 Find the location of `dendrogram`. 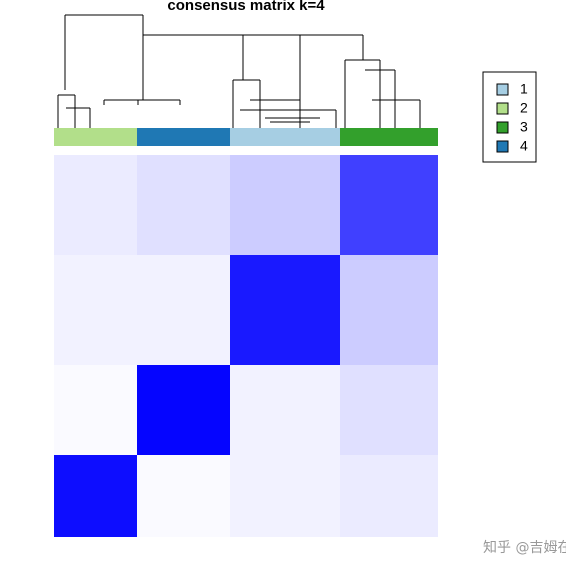

dendrogram is located at coordinates (239, 71).